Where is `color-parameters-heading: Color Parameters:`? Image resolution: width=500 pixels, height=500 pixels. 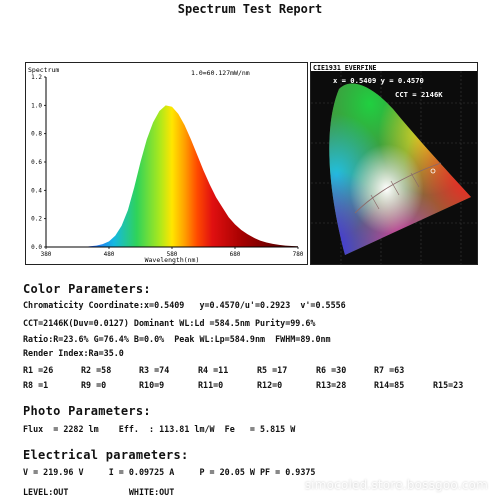
color-parameters-heading: Color Parameters: is located at coordinates (87, 289).